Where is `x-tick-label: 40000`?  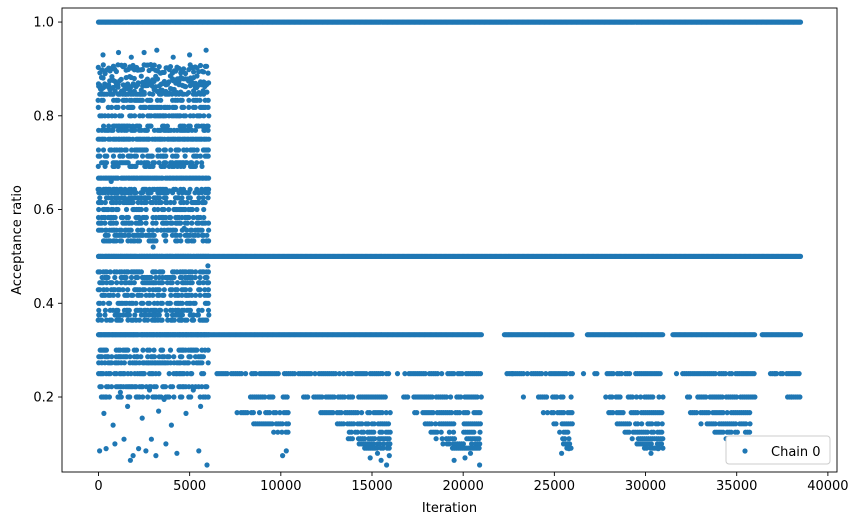 x-tick-label: 40000 is located at coordinates (827, 486).